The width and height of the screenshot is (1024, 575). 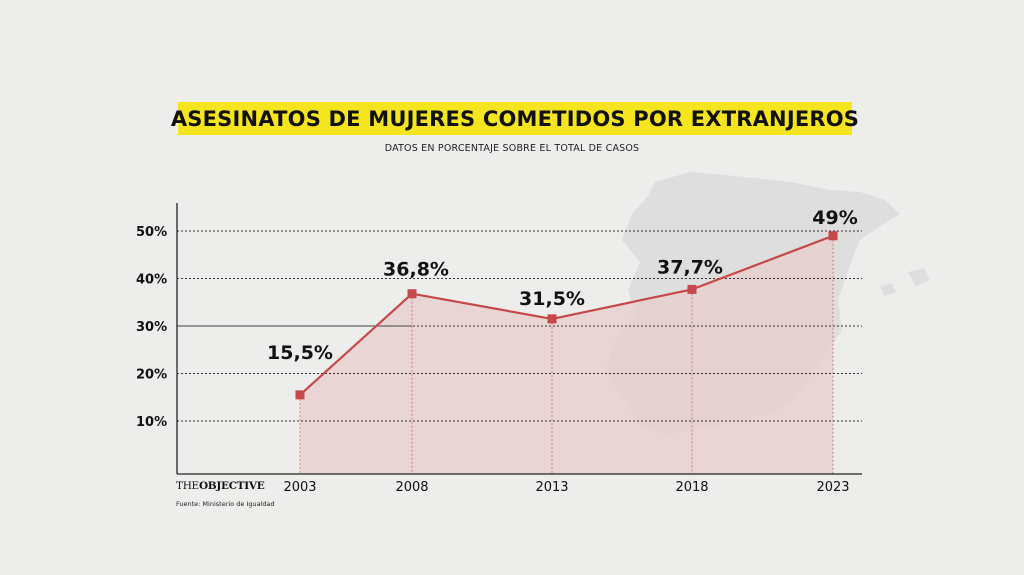 What do you see at coordinates (691, 487) in the screenshot?
I see `x-tick-label: 2018` at bounding box center [691, 487].